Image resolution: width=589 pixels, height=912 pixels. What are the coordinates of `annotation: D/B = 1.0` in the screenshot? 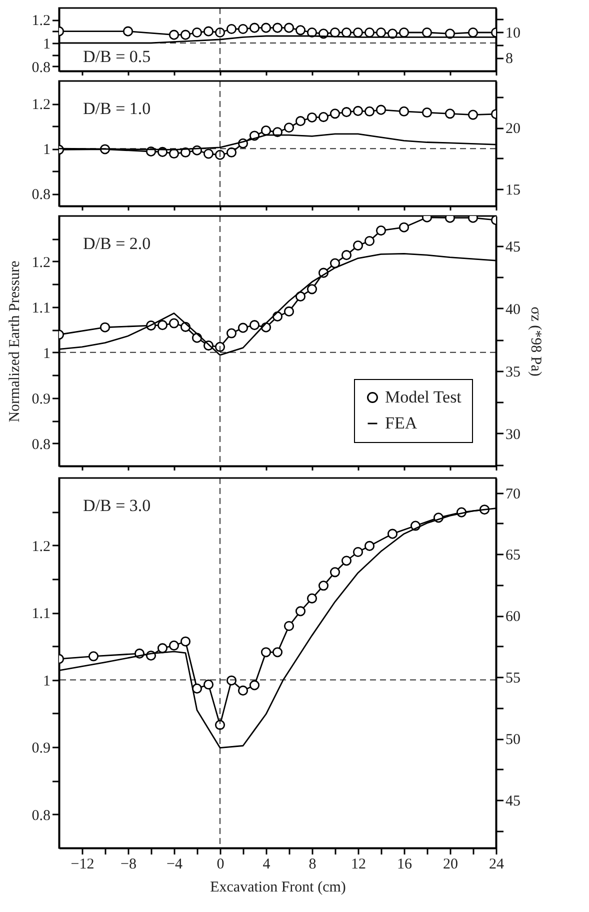 It's located at (117, 108).